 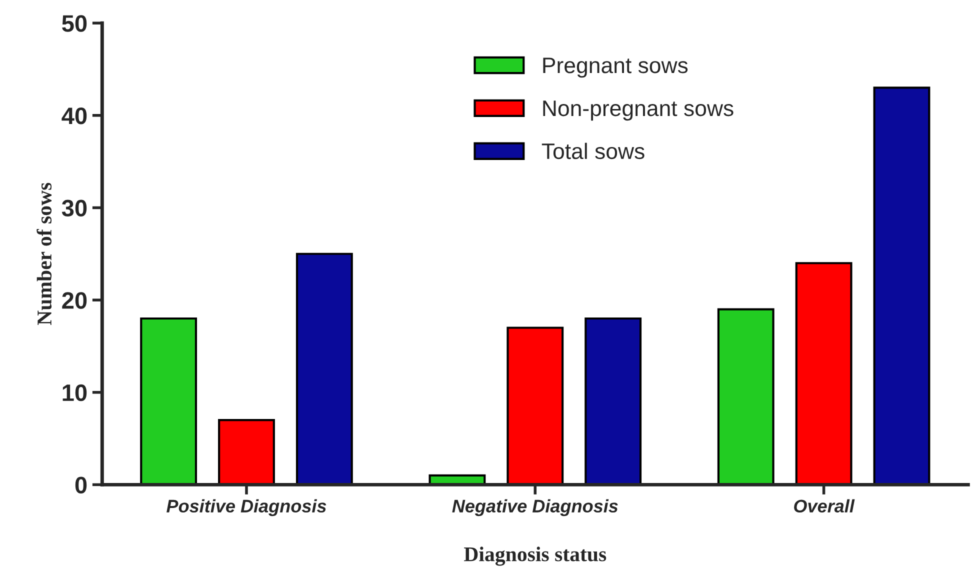 I want to click on y-tick-label: 40, so click(x=74, y=115).